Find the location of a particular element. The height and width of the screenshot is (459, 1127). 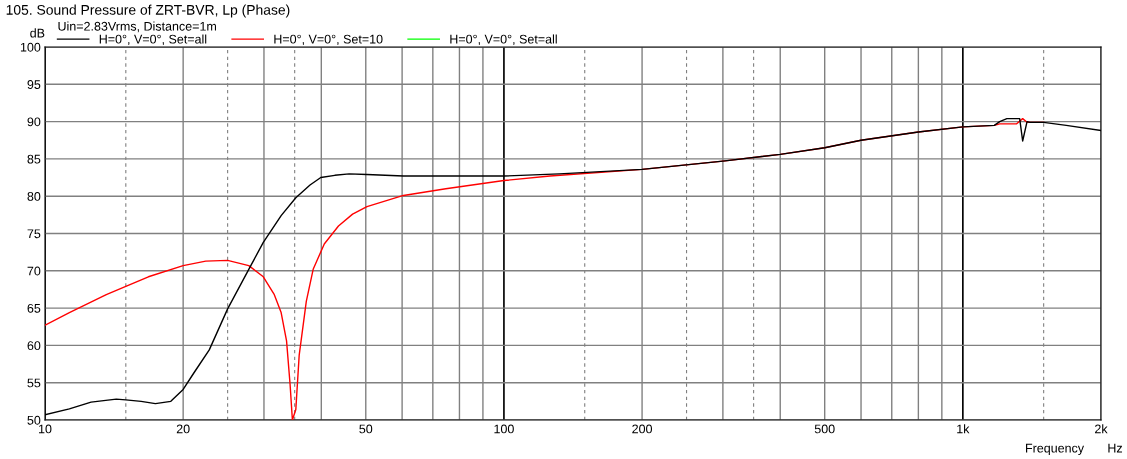

legend-title: Uin=2.83Vrms, Distance=1m is located at coordinates (137, 27).